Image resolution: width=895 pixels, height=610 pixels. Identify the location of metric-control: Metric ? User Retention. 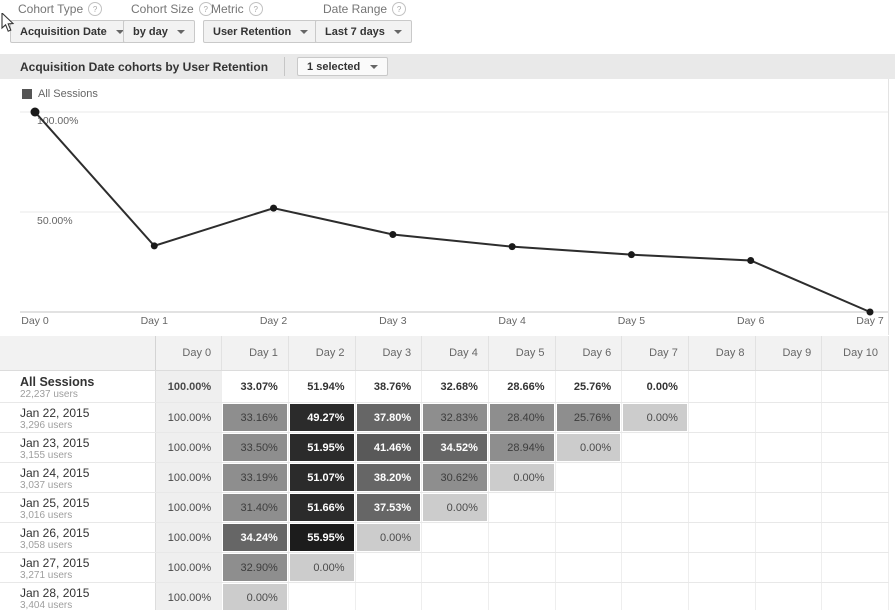
(261, 22).